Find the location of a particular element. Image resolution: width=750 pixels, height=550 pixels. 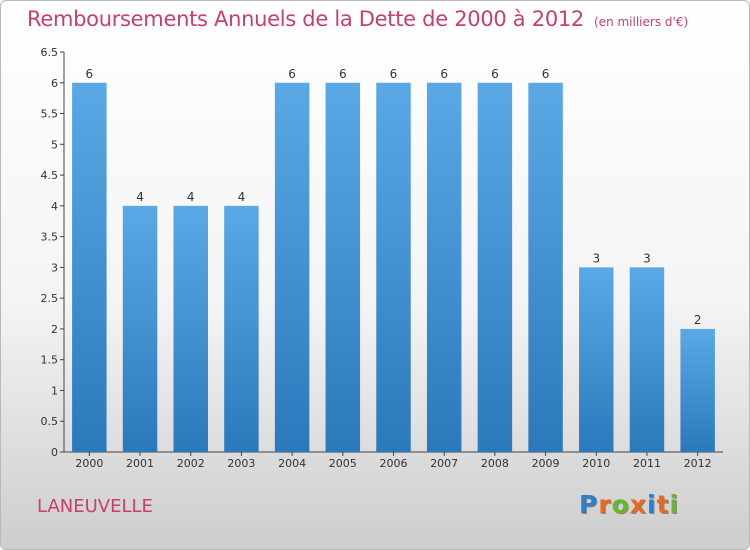

x-tick-label: 2008 is located at coordinates (495, 463).